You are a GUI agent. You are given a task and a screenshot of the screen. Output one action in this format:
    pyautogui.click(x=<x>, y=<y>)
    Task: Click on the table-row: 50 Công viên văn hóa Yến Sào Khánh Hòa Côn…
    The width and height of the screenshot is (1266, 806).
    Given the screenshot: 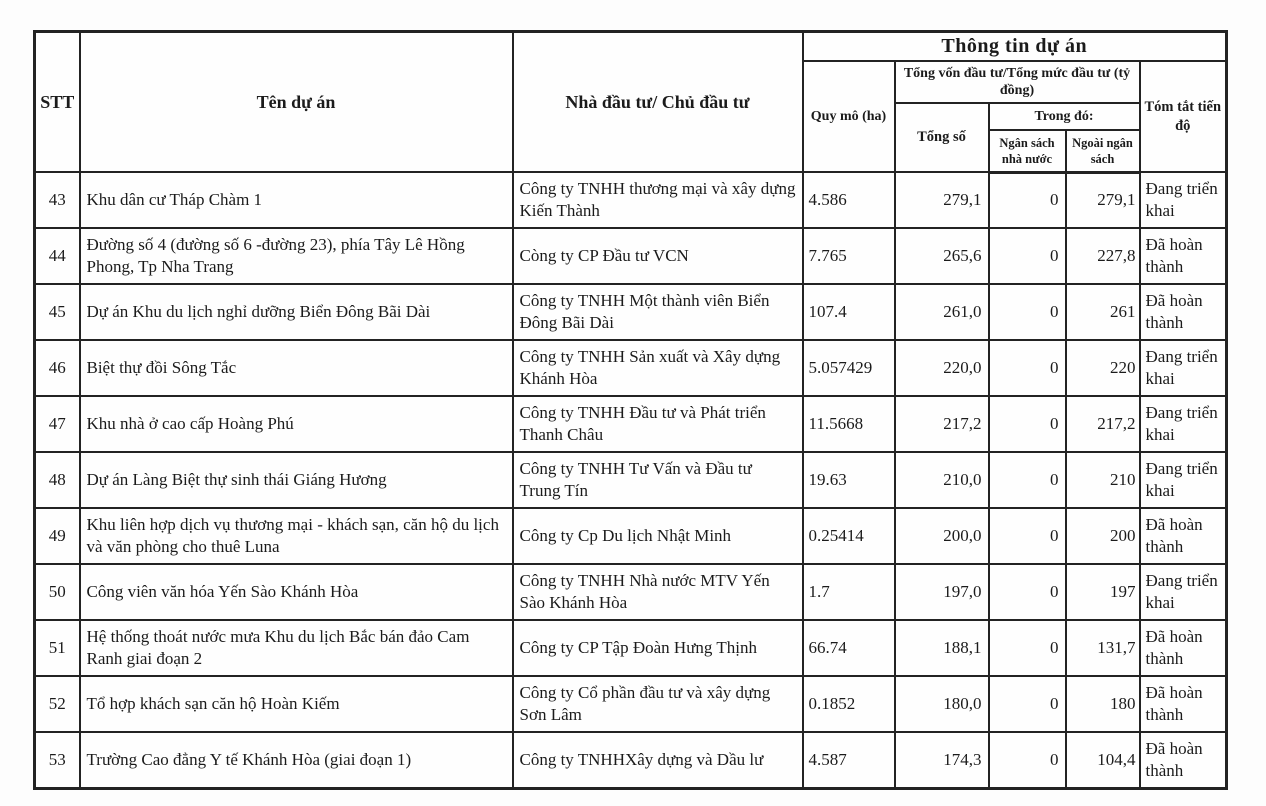 What is the action you would take?
    pyautogui.click(x=630, y=592)
    